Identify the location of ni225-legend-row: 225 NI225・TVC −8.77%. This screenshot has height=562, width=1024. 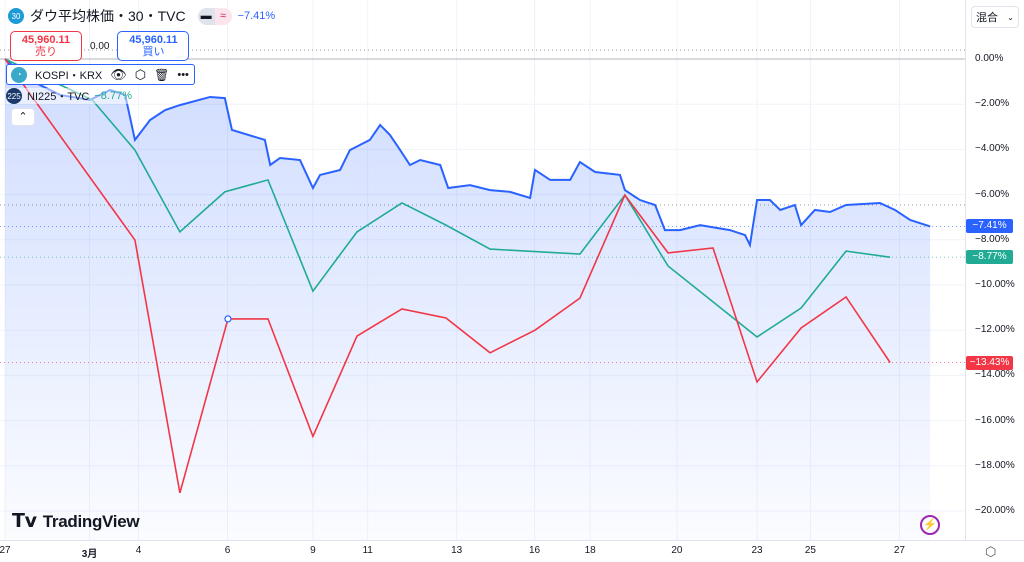
(69, 96).